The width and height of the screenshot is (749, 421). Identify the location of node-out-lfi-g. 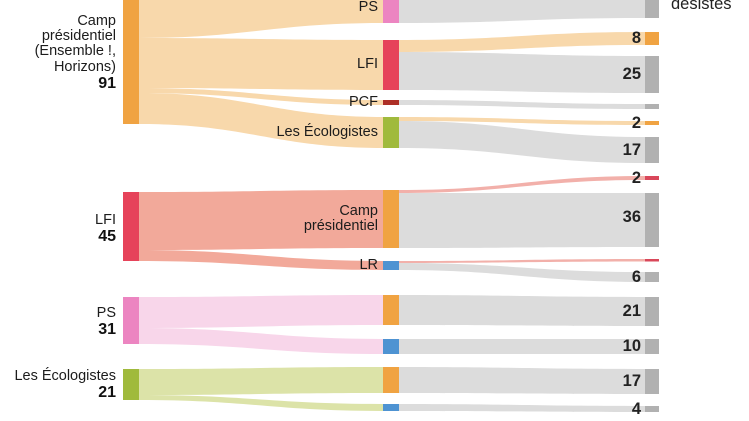
(652, 74).